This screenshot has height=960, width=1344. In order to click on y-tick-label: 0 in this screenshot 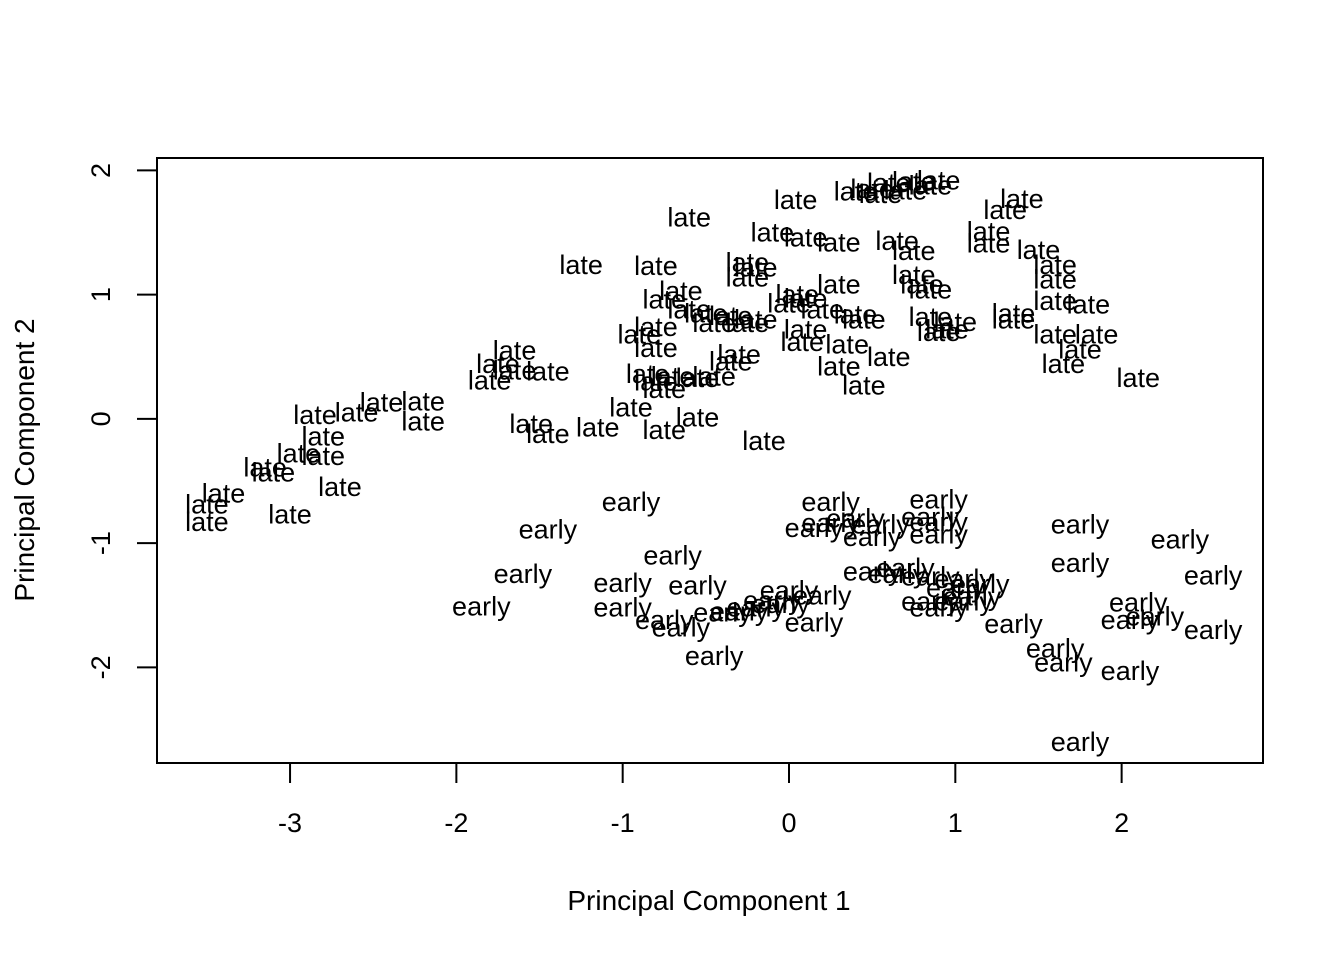, I will do `click(101, 418)`.